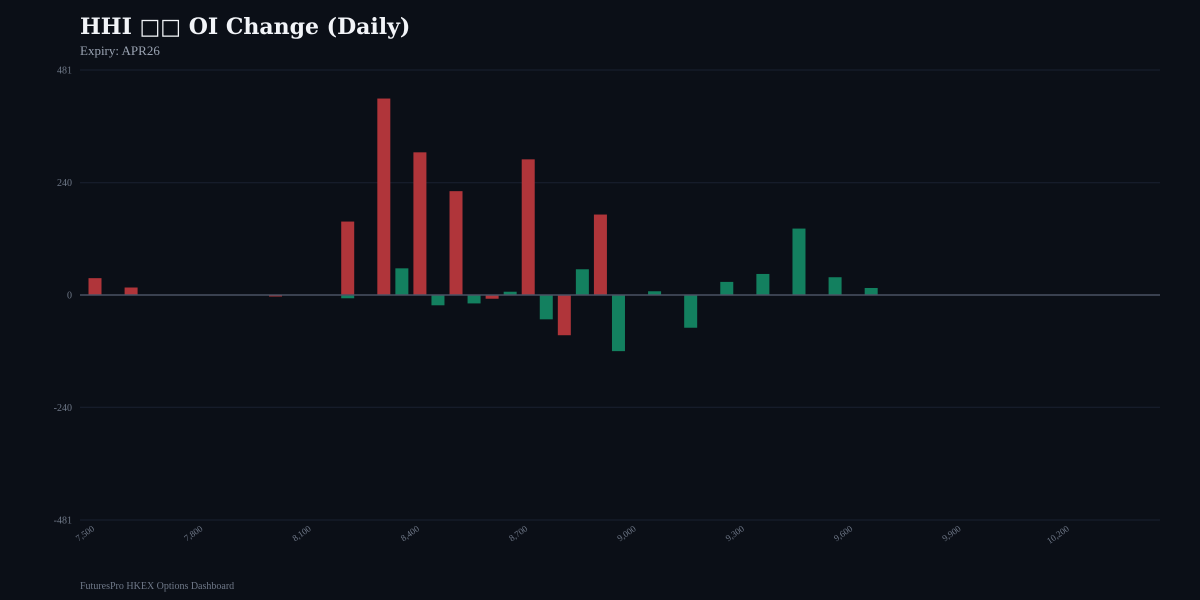  I want to click on footer-credit: FuturesPro HKEX Options Dashboard, so click(157, 586).